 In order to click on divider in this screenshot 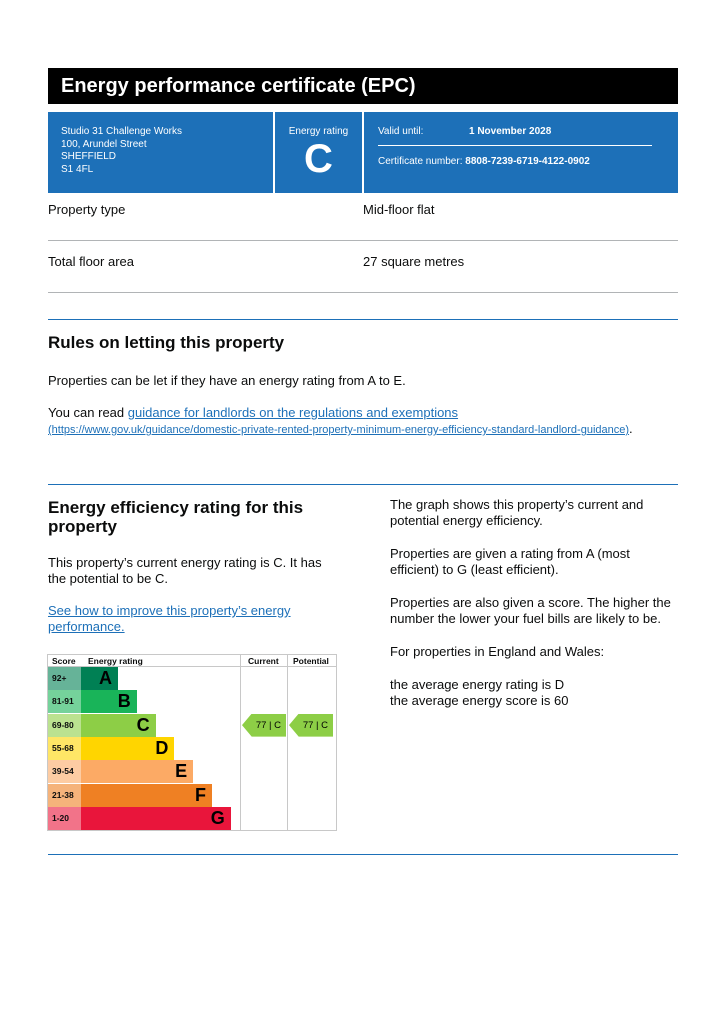, I will do `click(515, 145)`.